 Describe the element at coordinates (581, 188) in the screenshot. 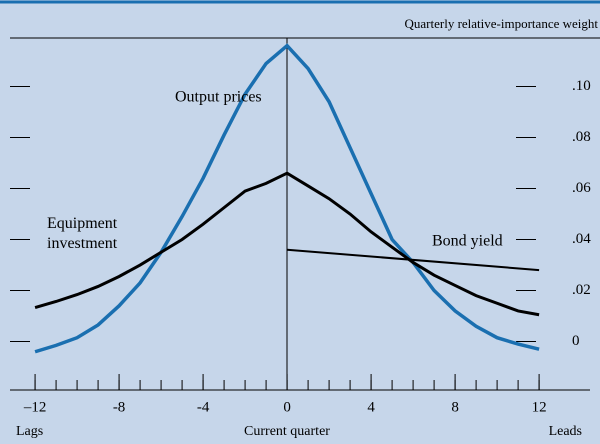

I see `y-tick-label: .06` at that location.